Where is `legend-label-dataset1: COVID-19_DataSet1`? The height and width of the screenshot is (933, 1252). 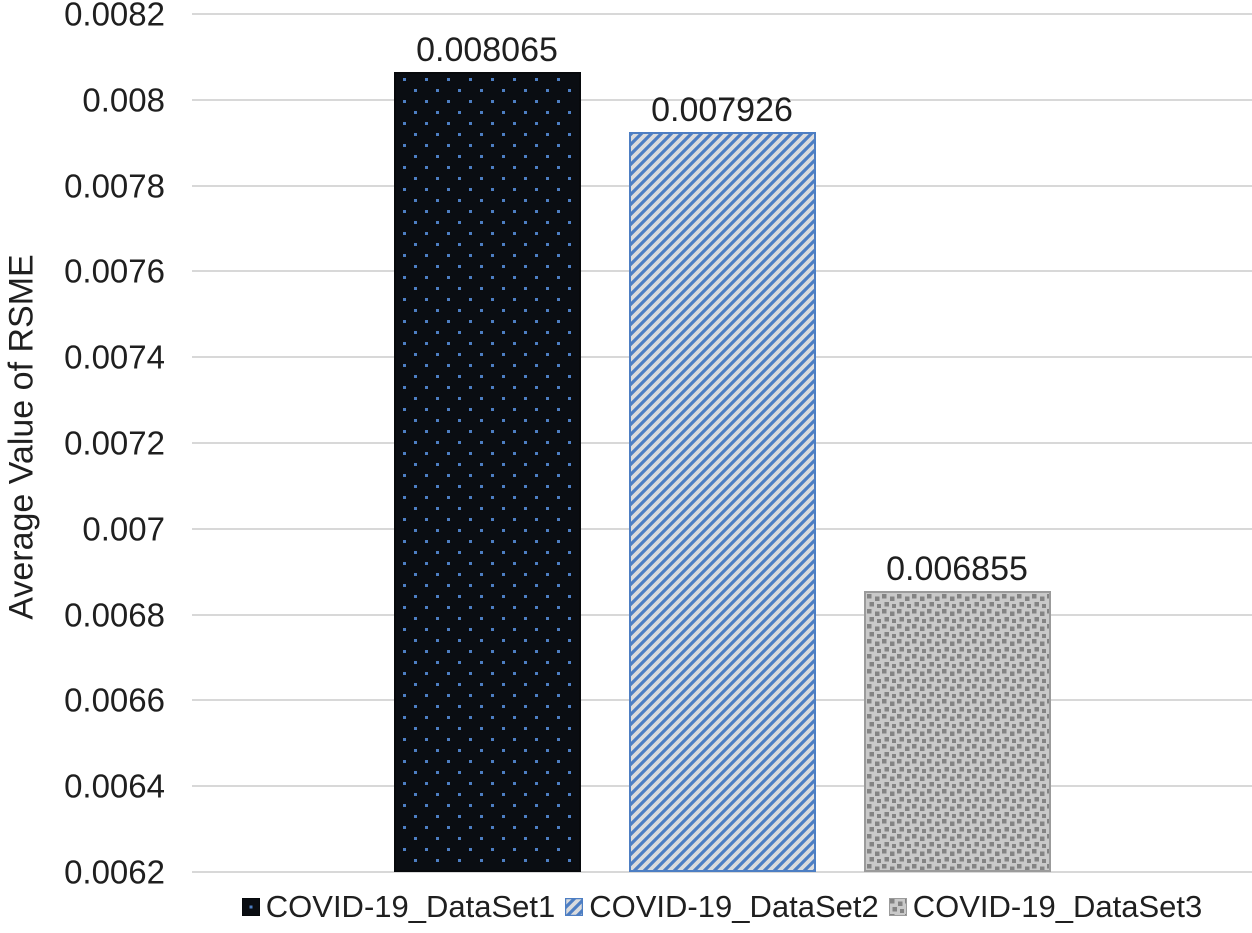 legend-label-dataset1: COVID-19_DataSet1 is located at coordinates (410, 906).